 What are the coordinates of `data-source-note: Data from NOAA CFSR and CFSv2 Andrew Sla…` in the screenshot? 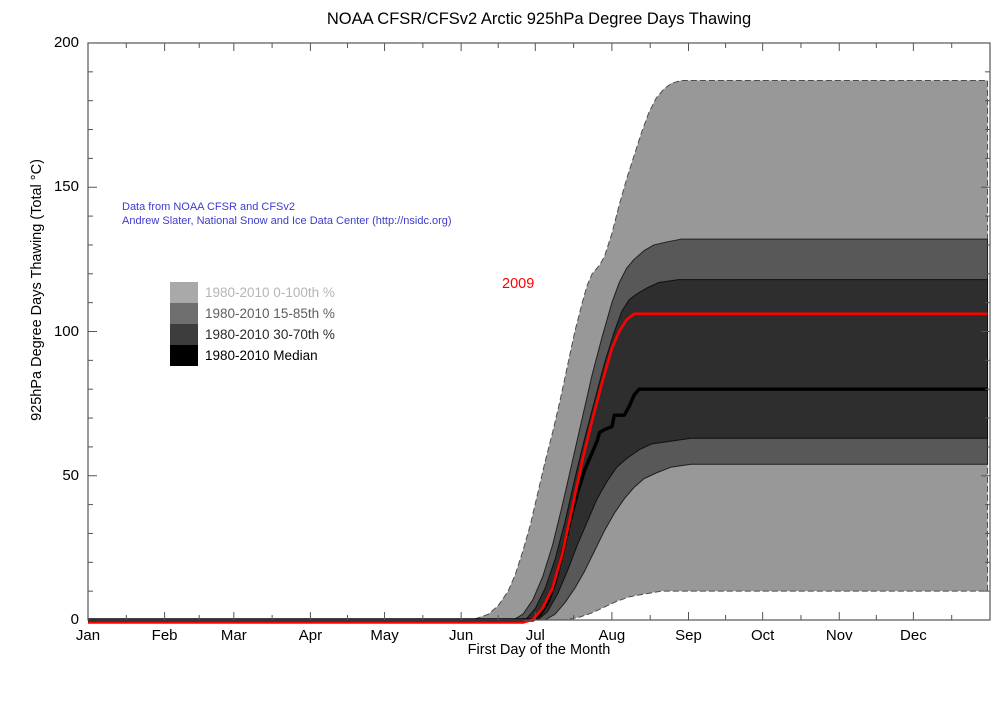 It's located at (287, 214).